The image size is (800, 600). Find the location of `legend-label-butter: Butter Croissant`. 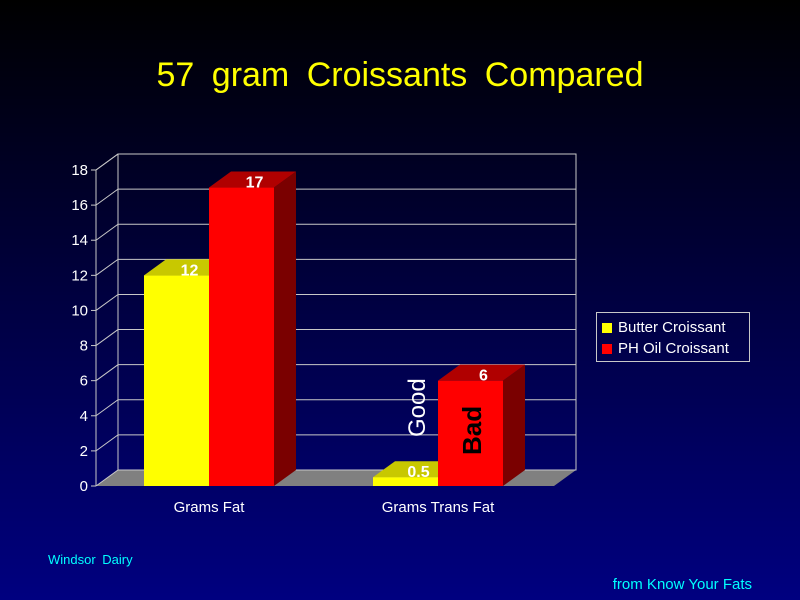

legend-label-butter: Butter Croissant is located at coordinates (672, 327).